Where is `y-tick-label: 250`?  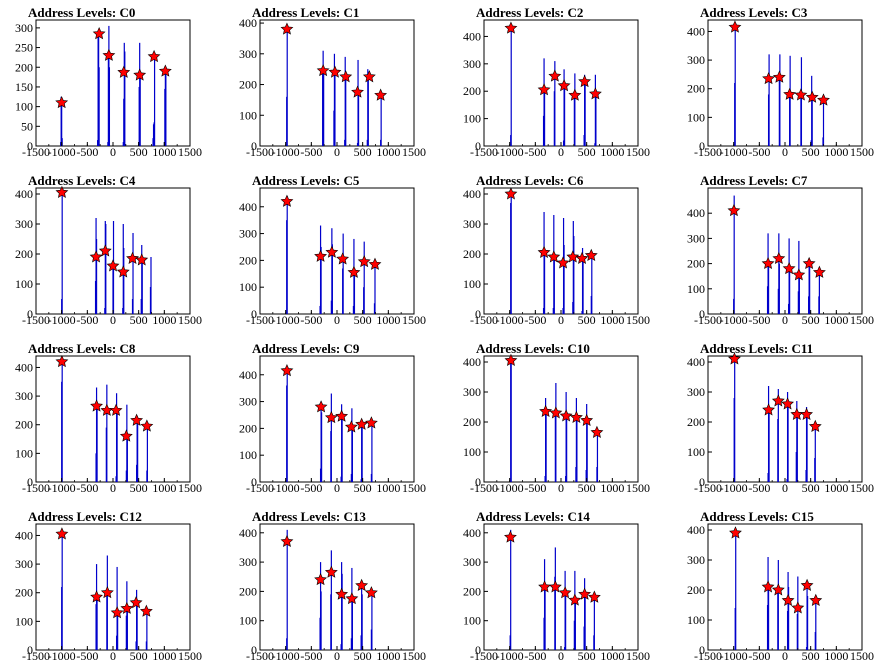
y-tick-label: 250 is located at coordinates (24, 48).